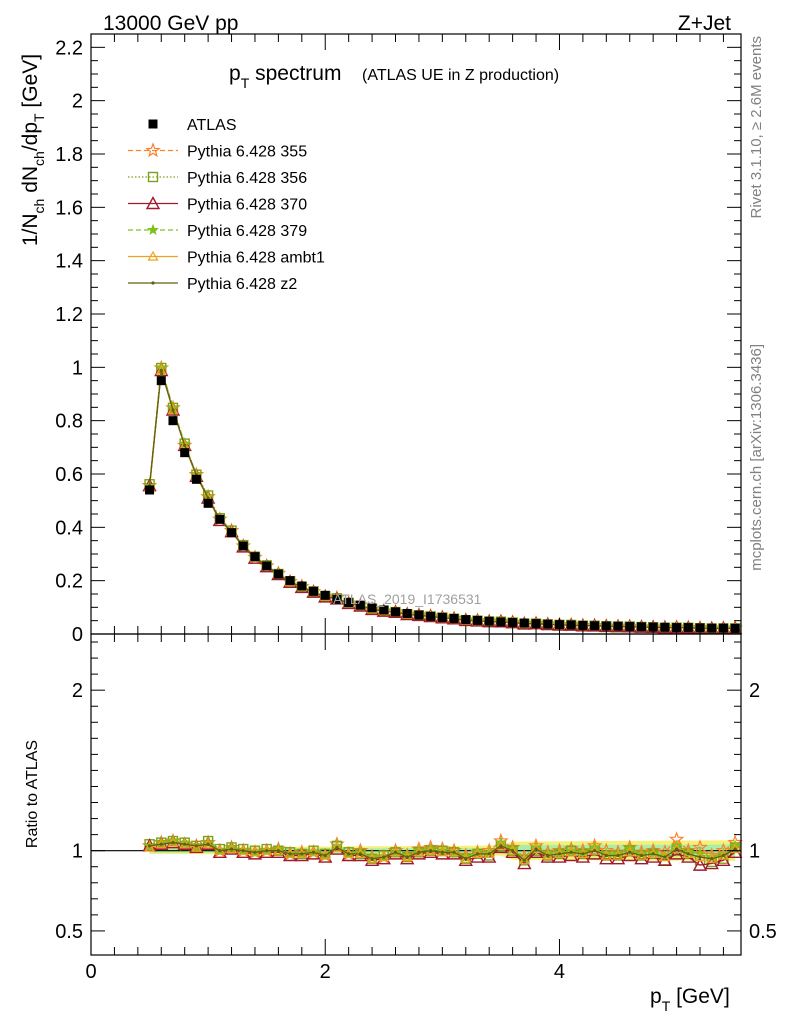 The height and width of the screenshot is (1024, 786). Describe the element at coordinates (247, 152) in the screenshot. I see `legend-label-p355: Pythia 6.428 355` at that location.